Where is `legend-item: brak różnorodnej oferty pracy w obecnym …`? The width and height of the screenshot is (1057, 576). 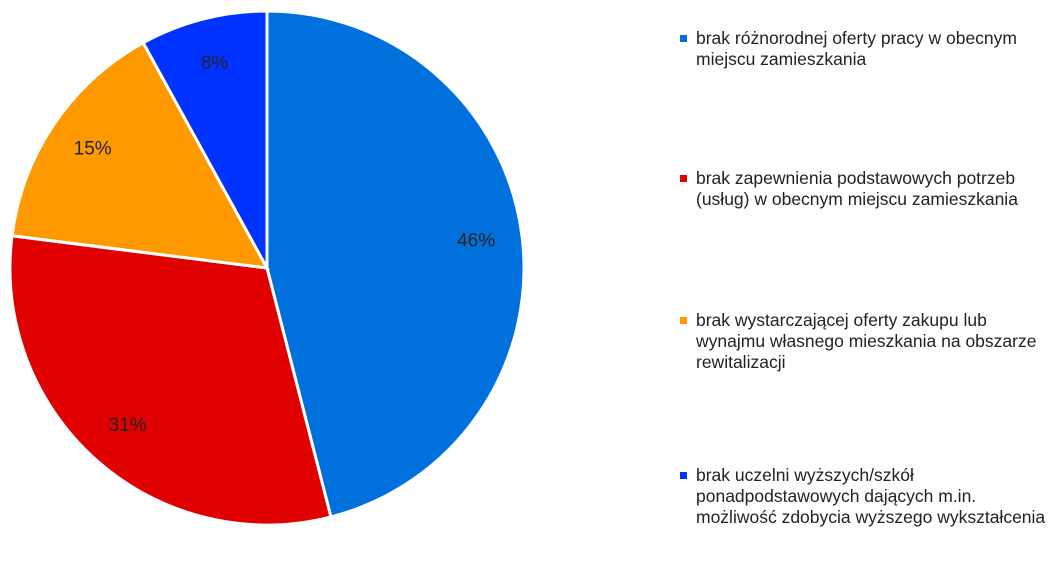 legend-item: brak różnorodnej oferty pracy w obecnym … is located at coordinates (865, 49).